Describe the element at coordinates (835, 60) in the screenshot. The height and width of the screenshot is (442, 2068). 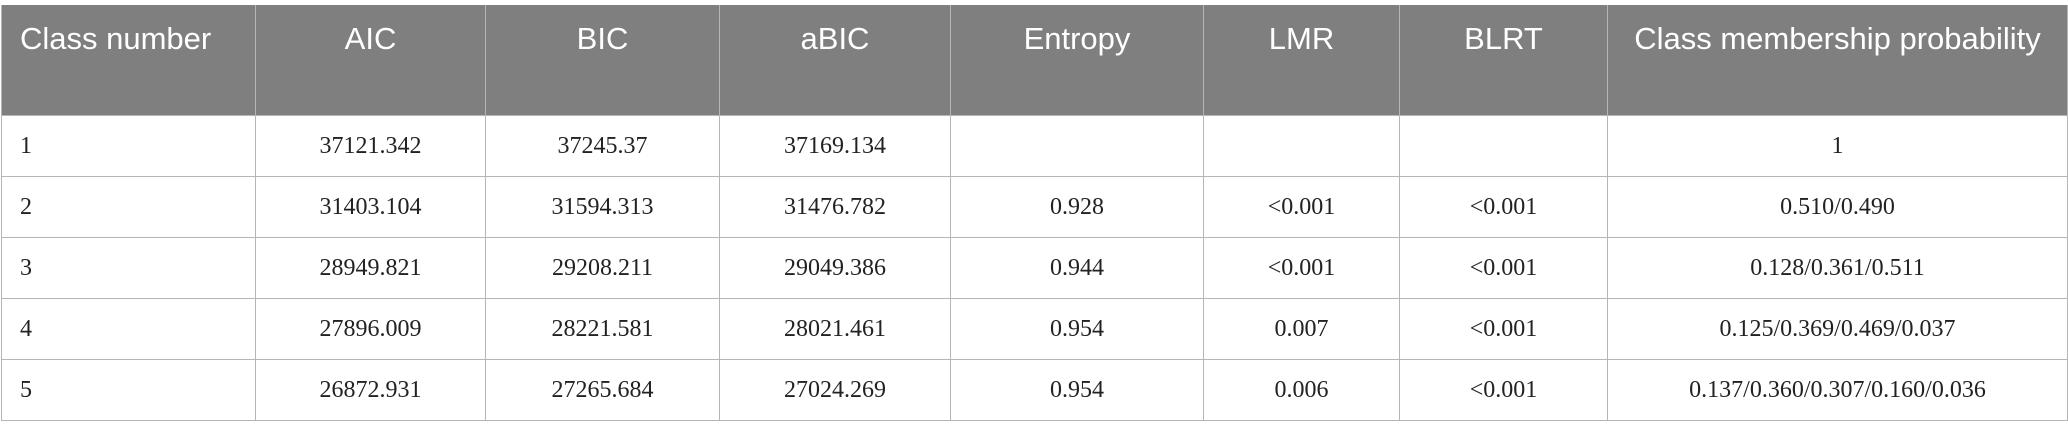
I see `header-cell: aBIC` at that location.